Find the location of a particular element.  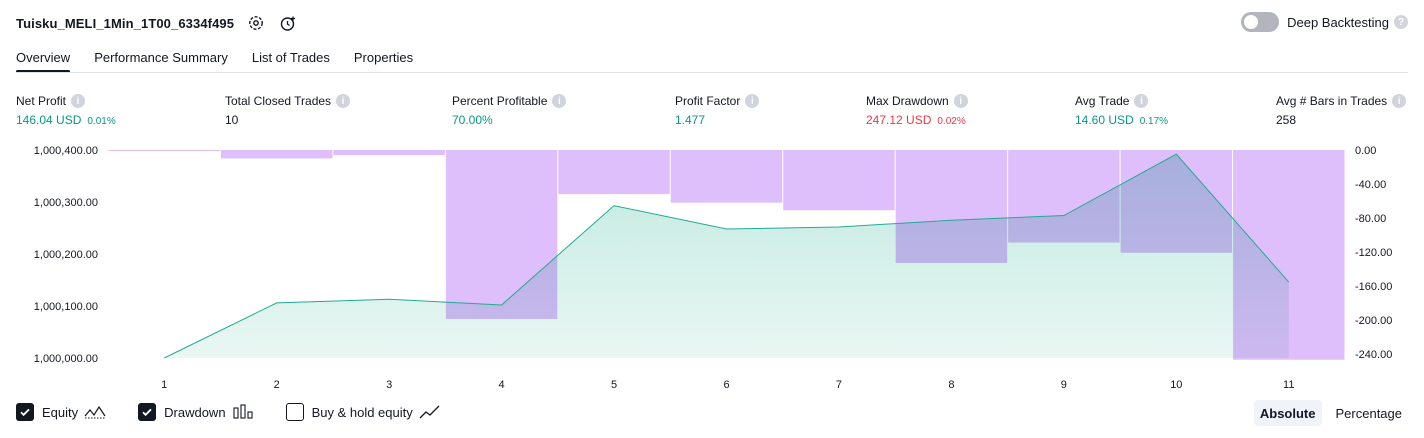

strategy-header: Tuisku_MELI_1Min_1T00_6334f495 is located at coordinates (157, 23).